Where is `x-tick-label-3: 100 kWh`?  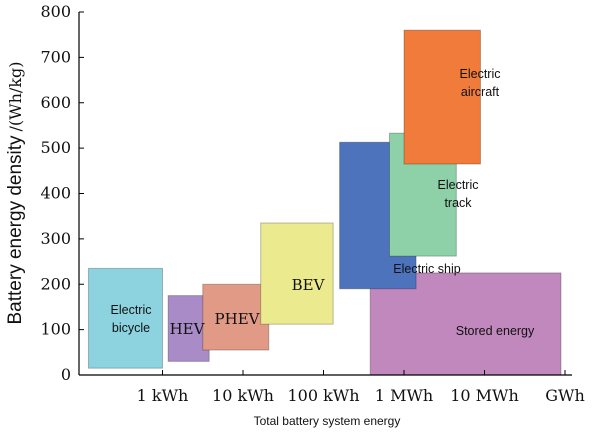
x-tick-label-3: 100 kWh is located at coordinates (323, 395).